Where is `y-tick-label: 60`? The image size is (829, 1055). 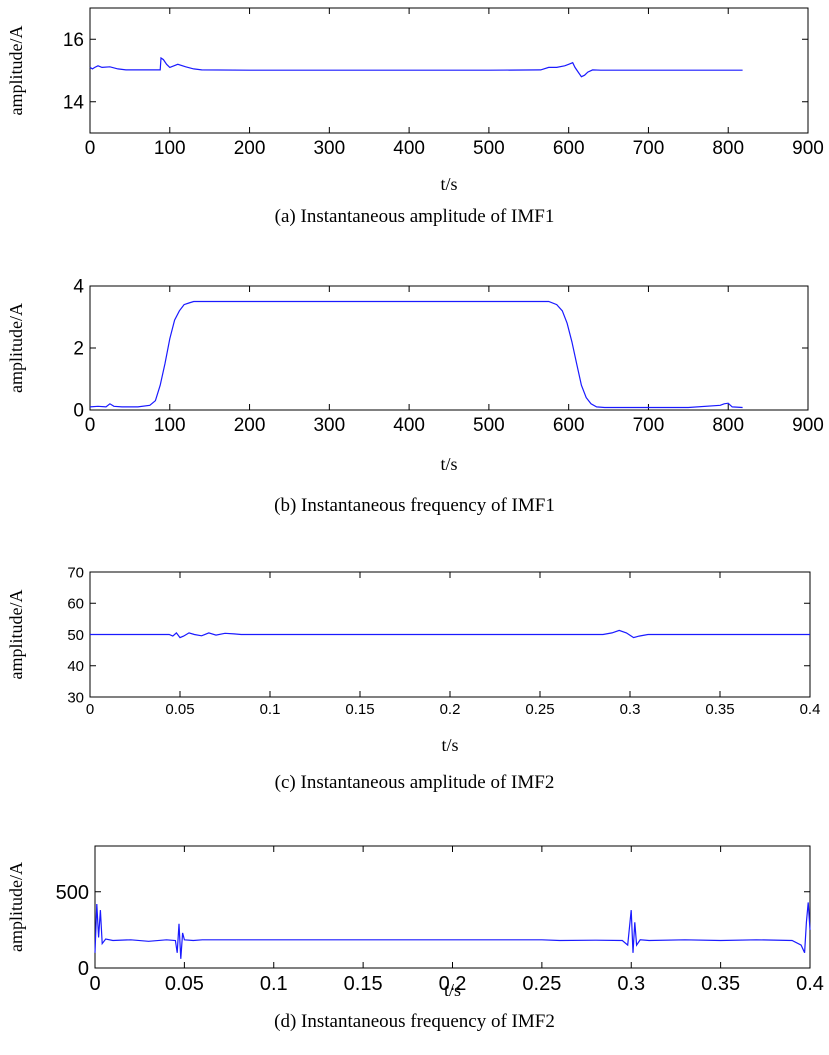 y-tick-label: 60 is located at coordinates (75, 604).